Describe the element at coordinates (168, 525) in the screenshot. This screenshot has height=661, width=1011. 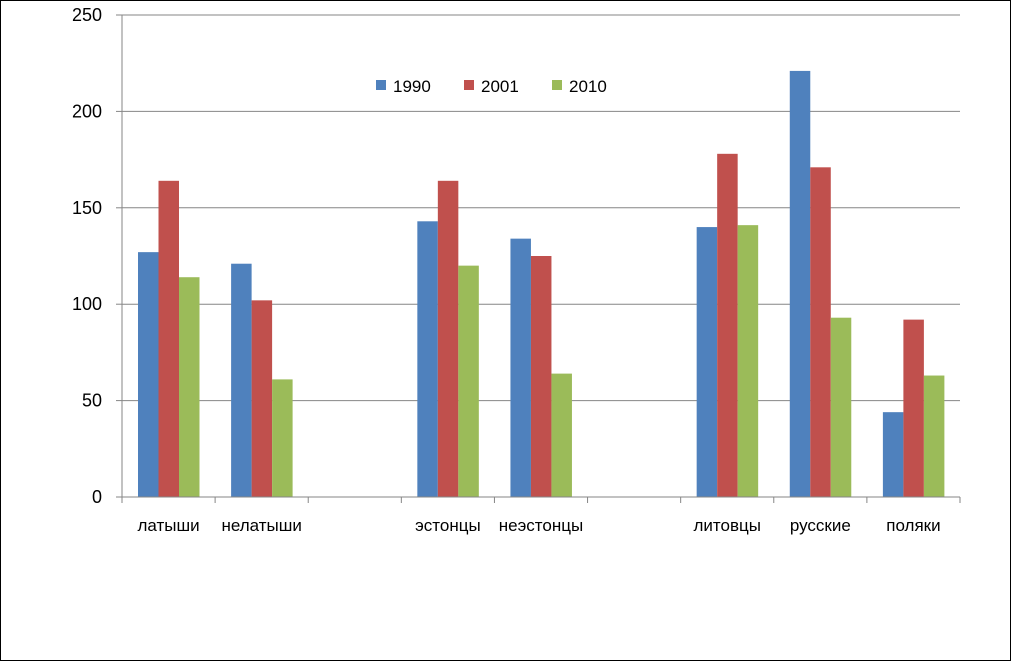
I see `x-tick-label: латыши` at that location.